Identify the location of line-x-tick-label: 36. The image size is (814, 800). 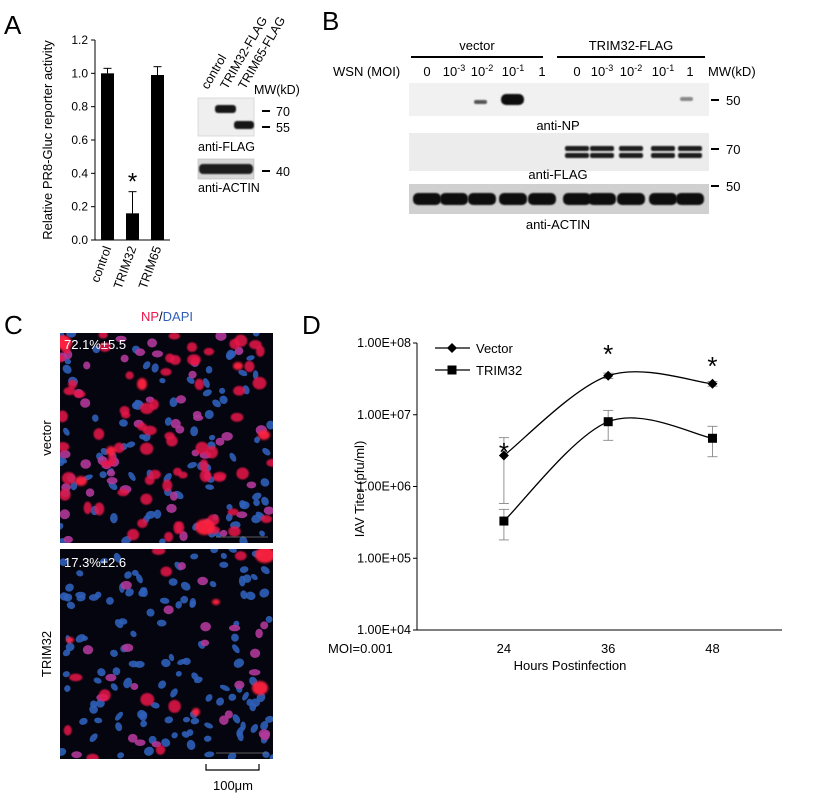
(608, 648).